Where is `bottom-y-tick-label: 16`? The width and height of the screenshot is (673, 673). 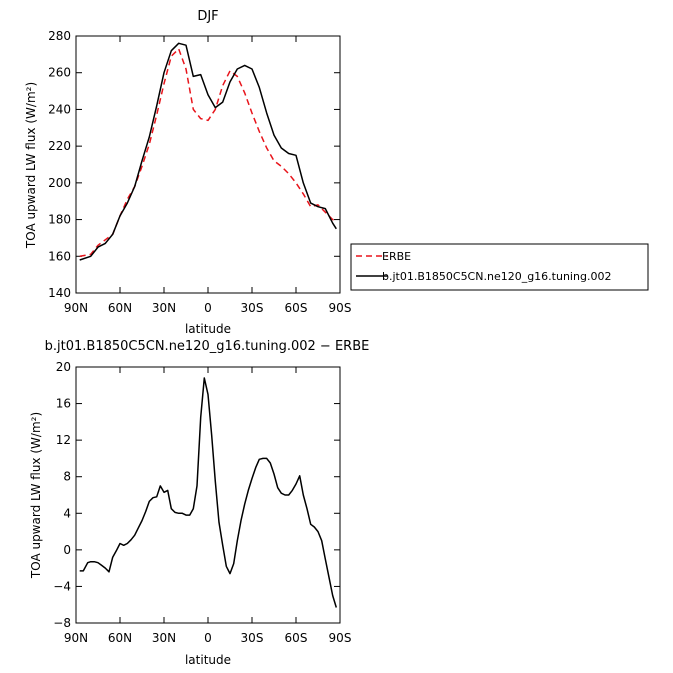 bottom-y-tick-label: 16 is located at coordinates (63, 404).